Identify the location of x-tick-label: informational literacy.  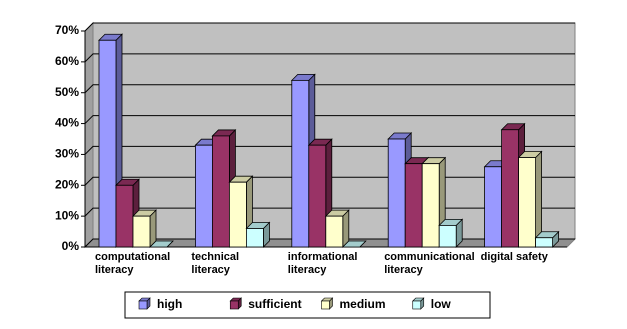
(322, 263).